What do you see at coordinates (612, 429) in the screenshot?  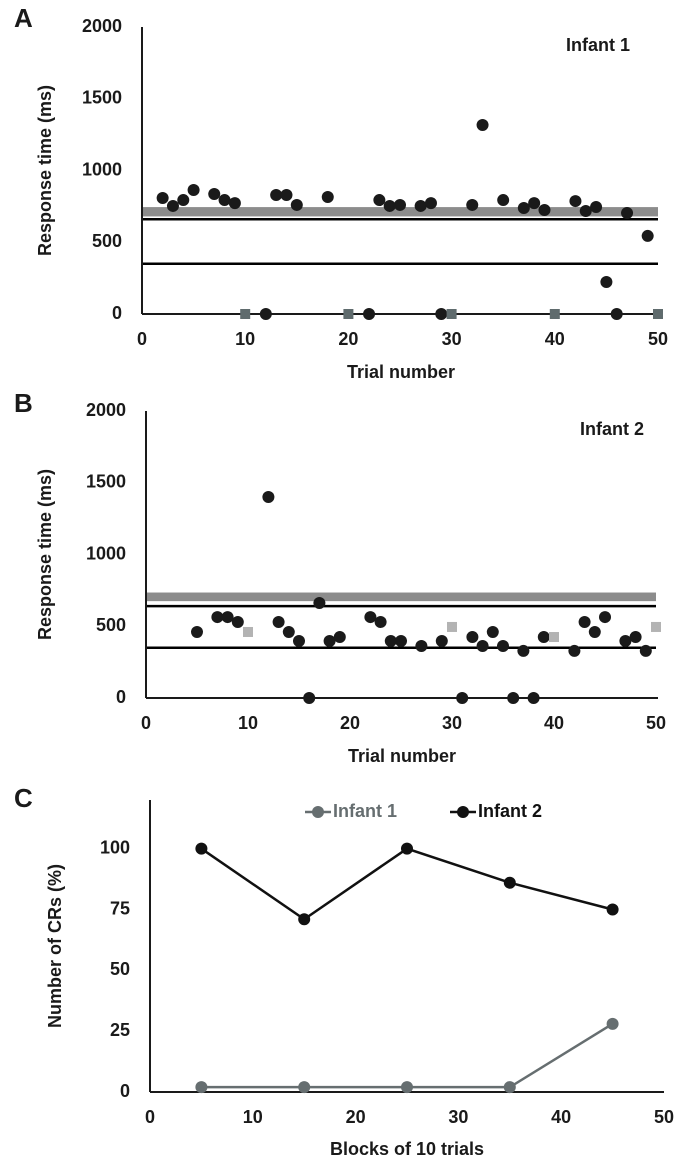 I see `annotation: Infant 2` at bounding box center [612, 429].